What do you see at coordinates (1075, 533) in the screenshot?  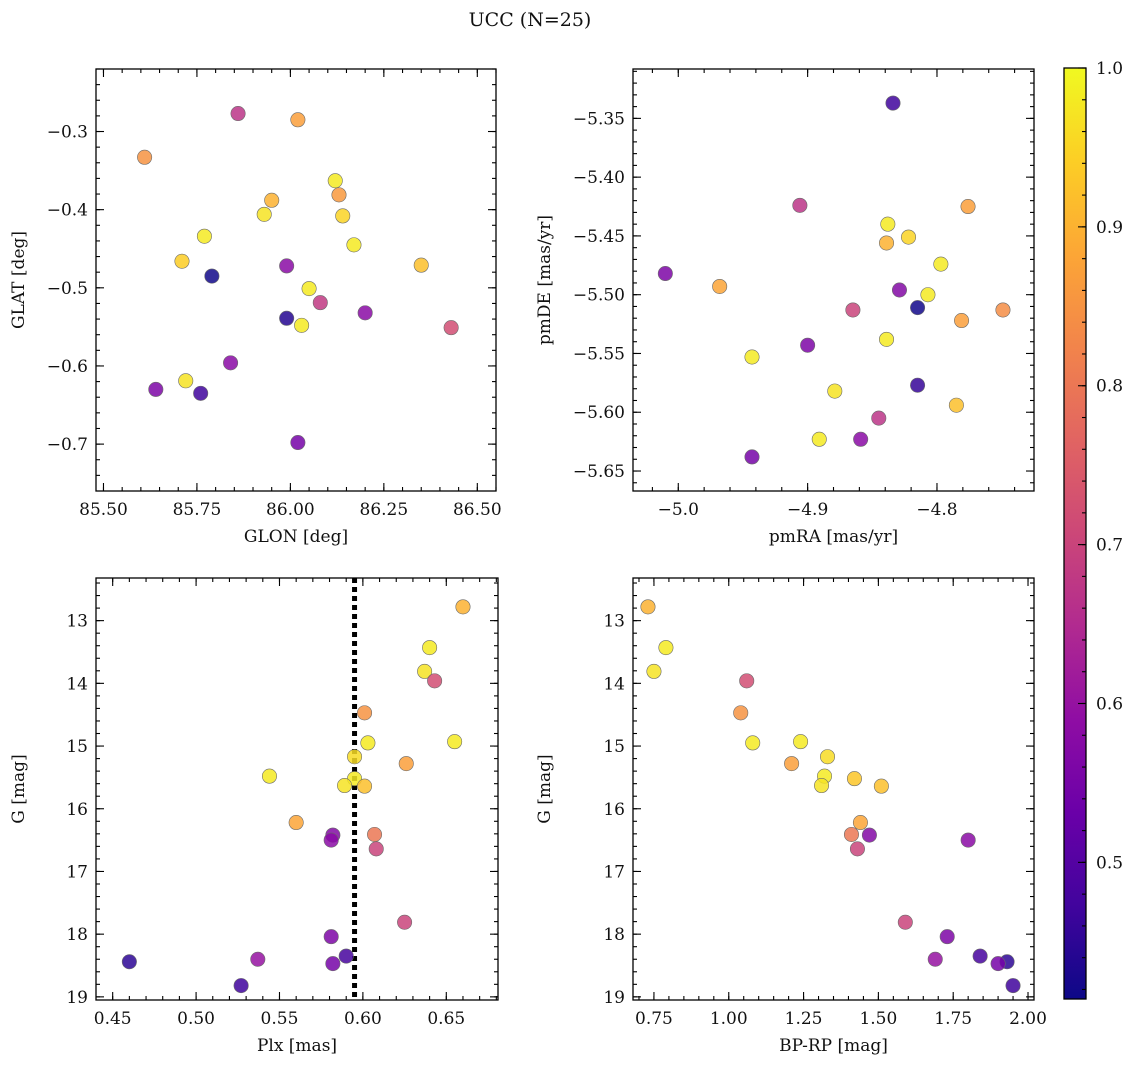 I see `colorbar-frame` at bounding box center [1075, 533].